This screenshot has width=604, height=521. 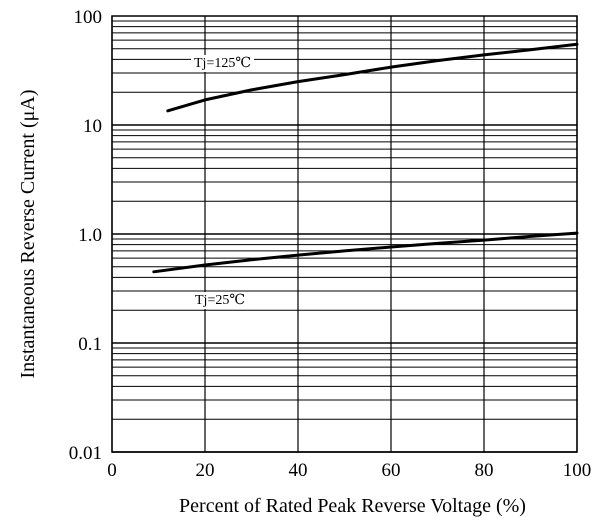 I want to click on y-axis-label: Instantaneous Reverse Current (μA), so click(x=28, y=234).